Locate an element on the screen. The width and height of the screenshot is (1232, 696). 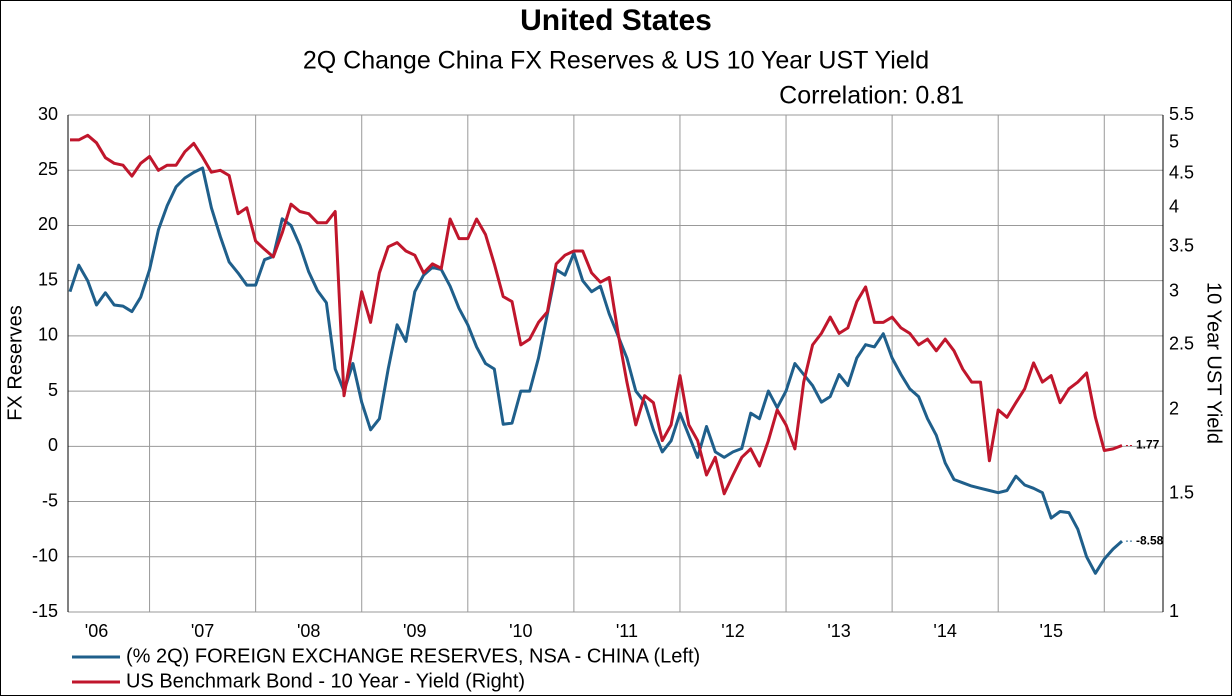
y-tick-label: 0 is located at coordinates (53, 445).